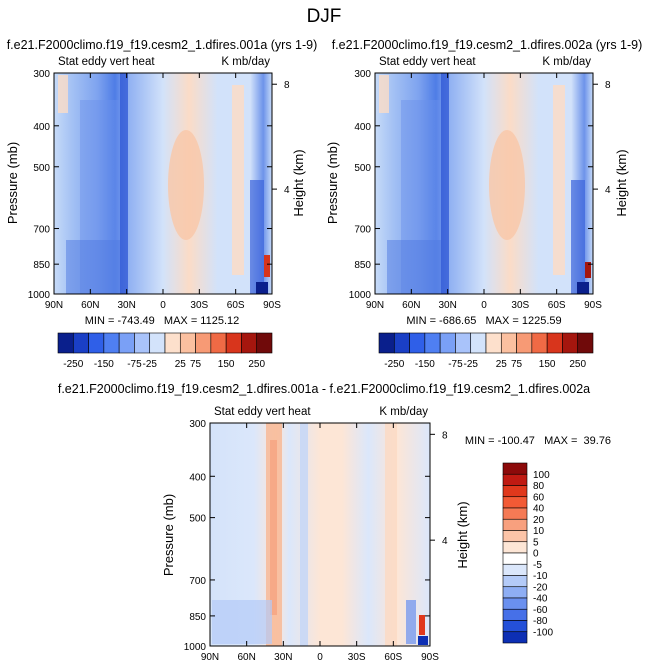 The width and height of the screenshot is (648, 669). Describe the element at coordinates (197, 581) in the screenshot. I see `panel-3-ytick-label: 700` at that location.